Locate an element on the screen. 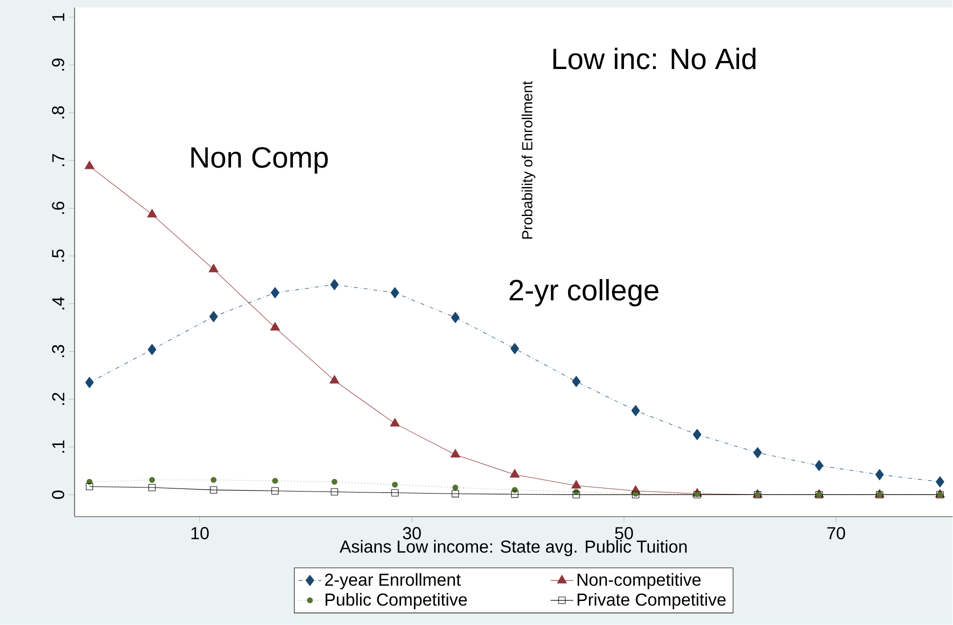 The image size is (953, 625). x-tick-label: 10 is located at coordinates (200, 533).